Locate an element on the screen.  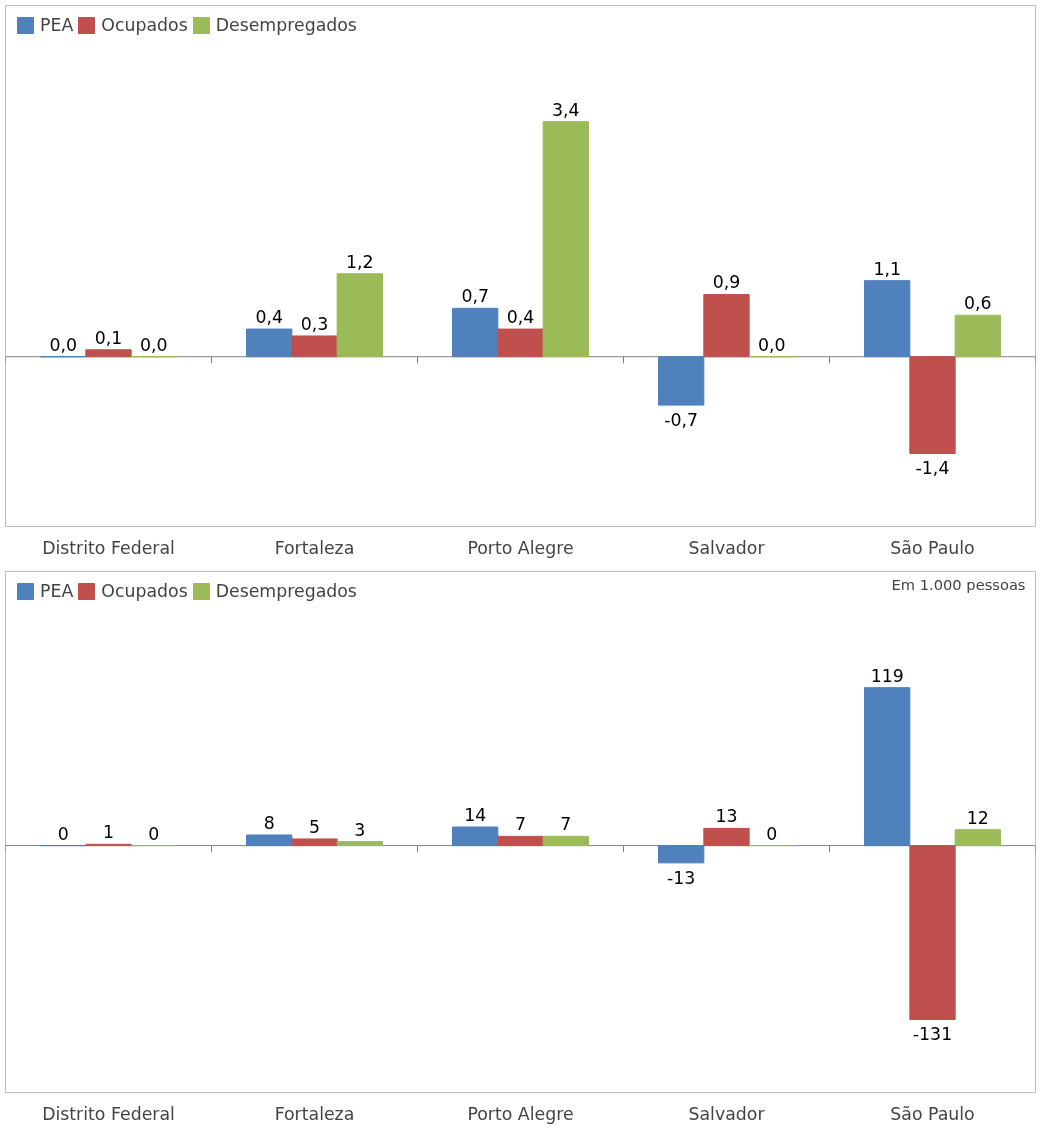
data-label: -1,4 is located at coordinates (932, 468).